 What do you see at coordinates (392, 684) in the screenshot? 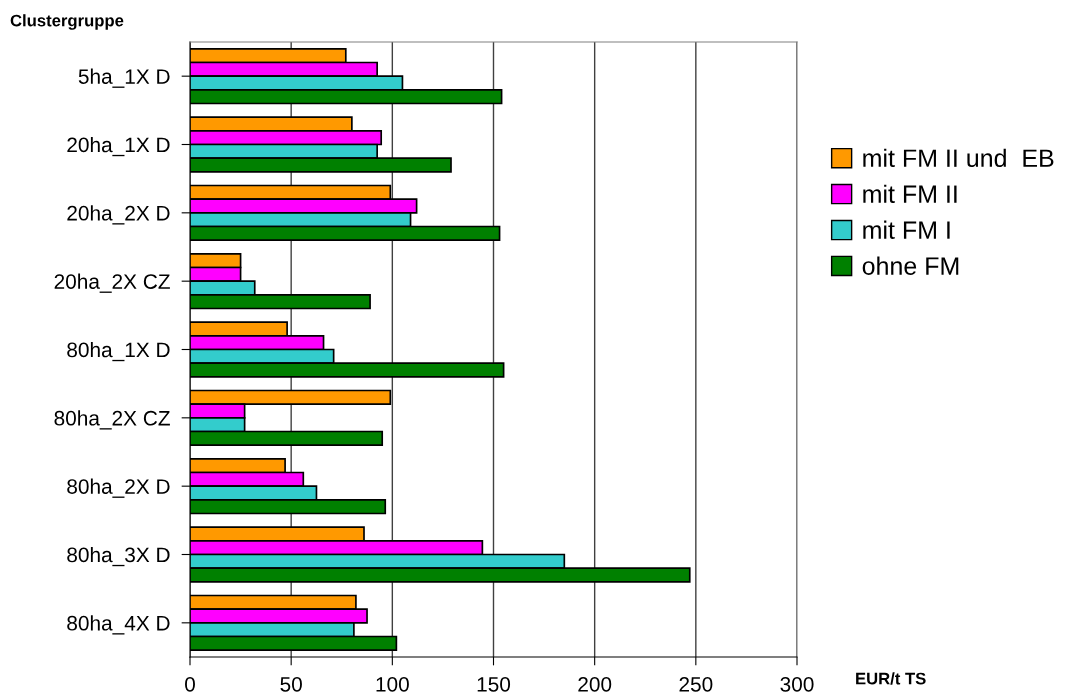
I see `x-tick-label: 100` at bounding box center [392, 684].